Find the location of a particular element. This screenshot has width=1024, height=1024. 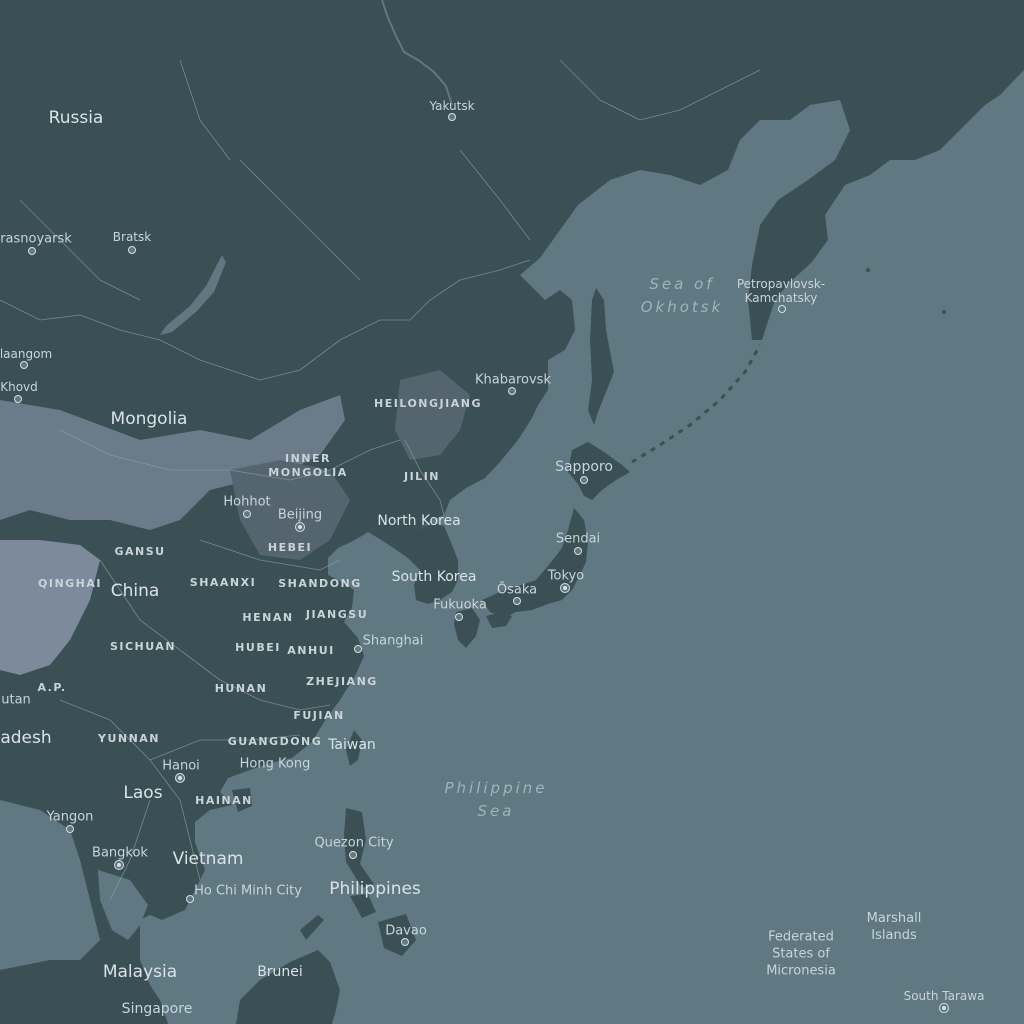

country-label-south-korea: South Korea is located at coordinates (434, 577).